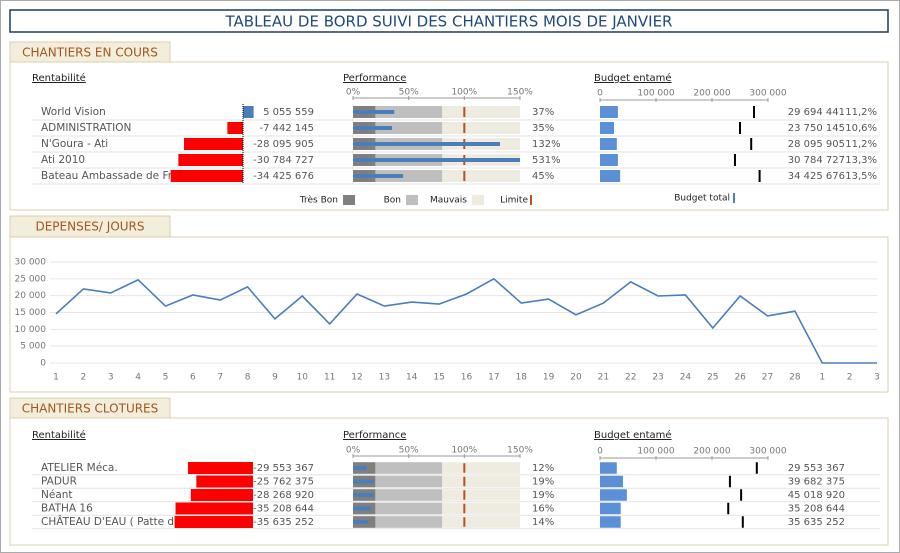 This screenshot has height=553, width=900. Describe the element at coordinates (816, 112) in the screenshot. I see `budget-text: 29 694 441` at that location.